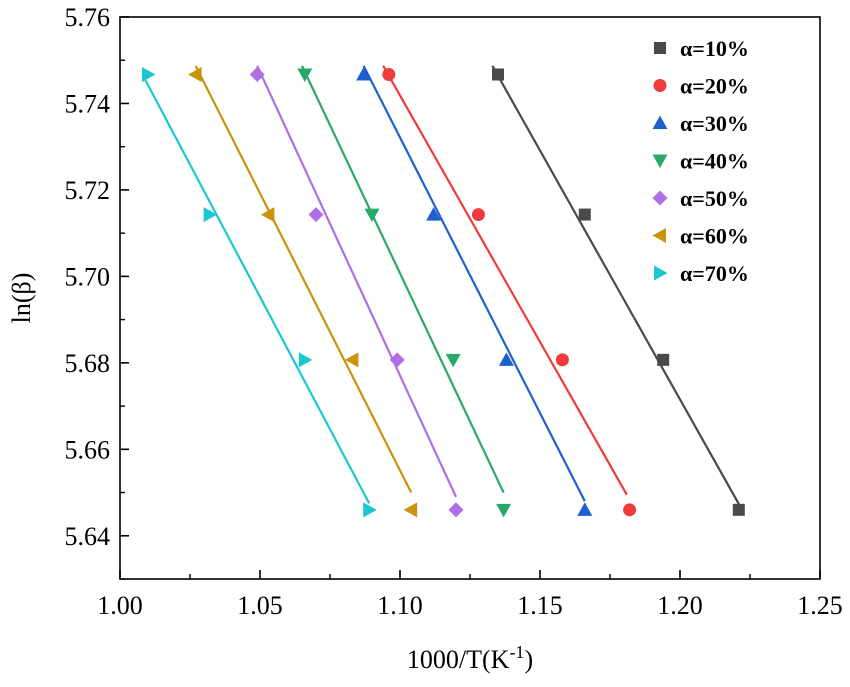  What do you see at coordinates (680, 605) in the screenshot?
I see `x-tick-label: 1.20` at bounding box center [680, 605].